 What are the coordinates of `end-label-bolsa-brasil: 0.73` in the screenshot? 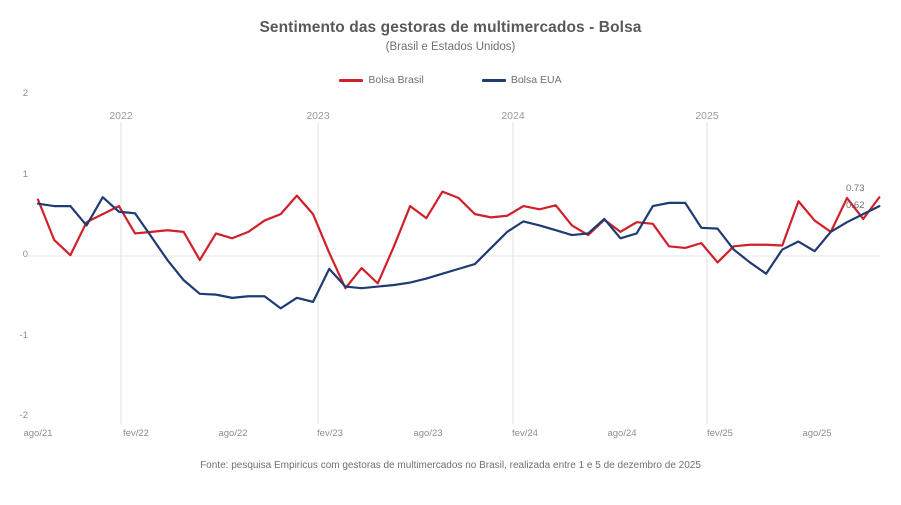 It's located at (855, 189).